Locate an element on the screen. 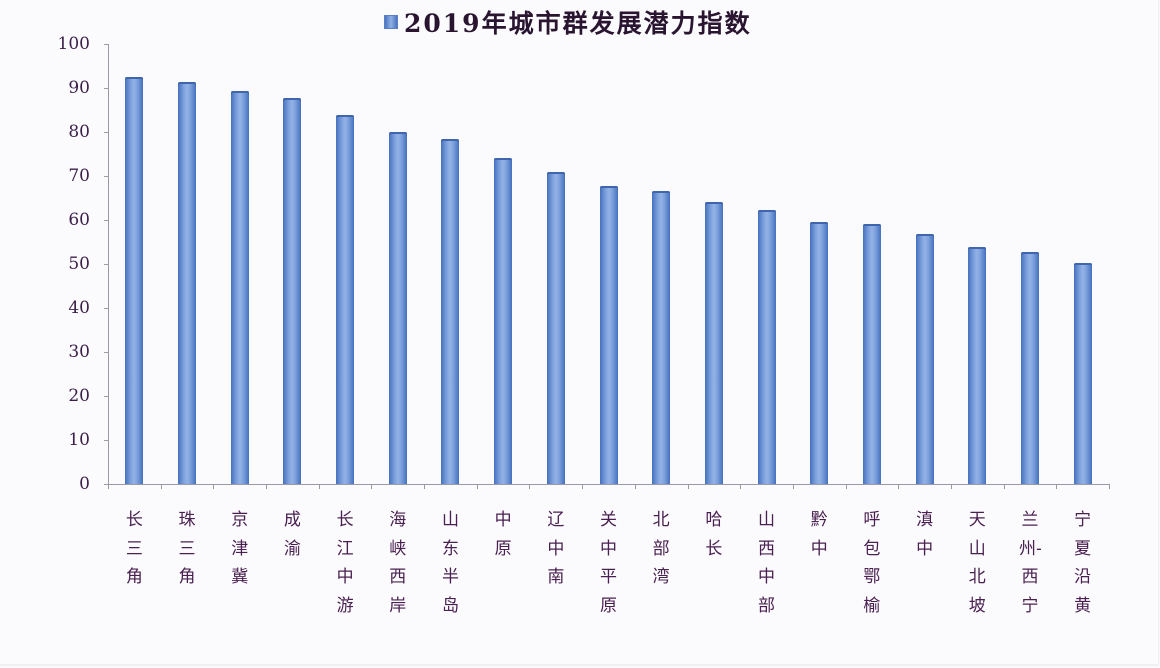 Image resolution: width=1160 pixels, height=668 pixels. legend-swatch is located at coordinates (391, 22).